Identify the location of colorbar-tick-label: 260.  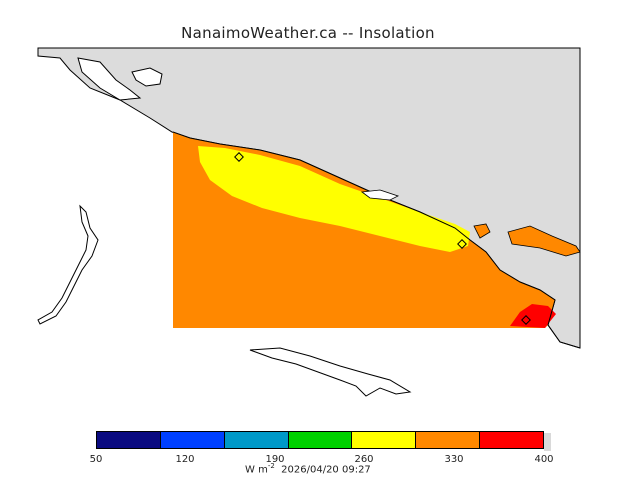
(364, 459).